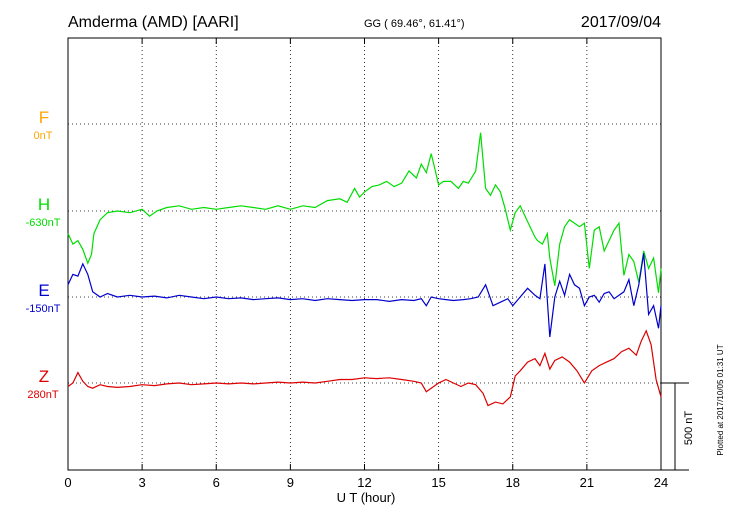  What do you see at coordinates (44, 117) in the screenshot?
I see `channel-F-label: F` at bounding box center [44, 117].